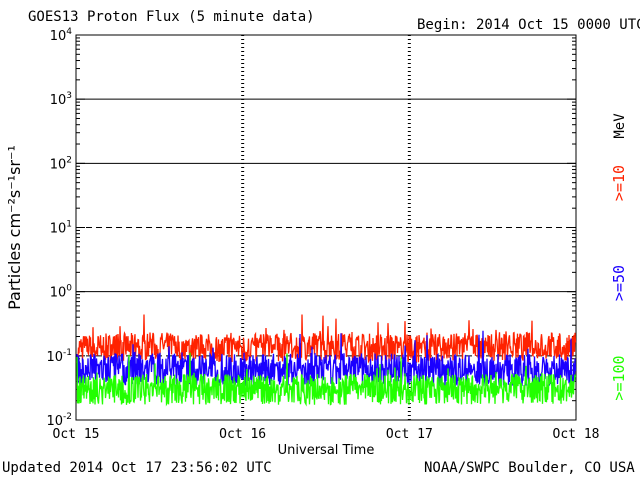  What do you see at coordinates (61, 228) in the screenshot?
I see `y-tick-label: 10¹` at bounding box center [61, 228].